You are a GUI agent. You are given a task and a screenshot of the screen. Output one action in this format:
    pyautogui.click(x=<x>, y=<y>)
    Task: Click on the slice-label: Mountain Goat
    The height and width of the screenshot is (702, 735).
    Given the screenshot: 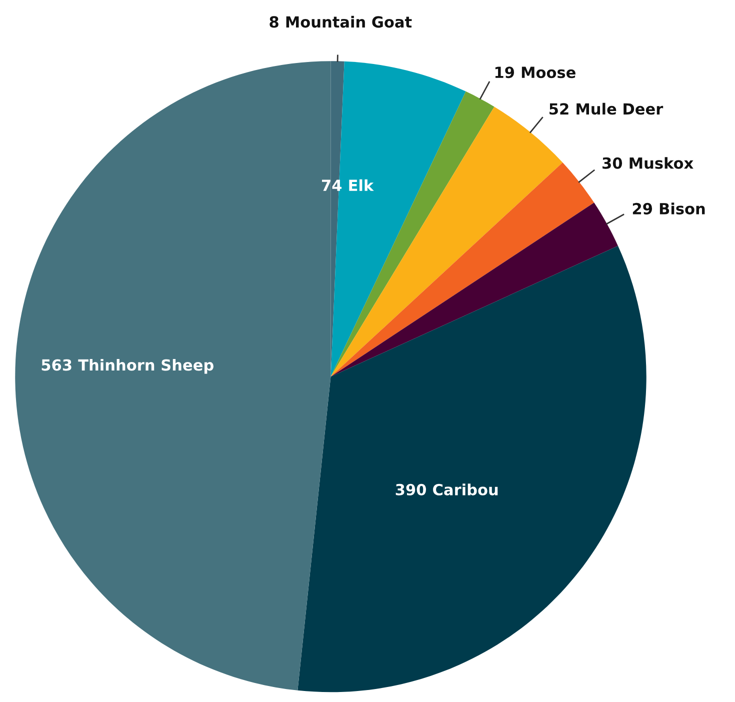 What is the action you would take?
    pyautogui.click(x=349, y=22)
    